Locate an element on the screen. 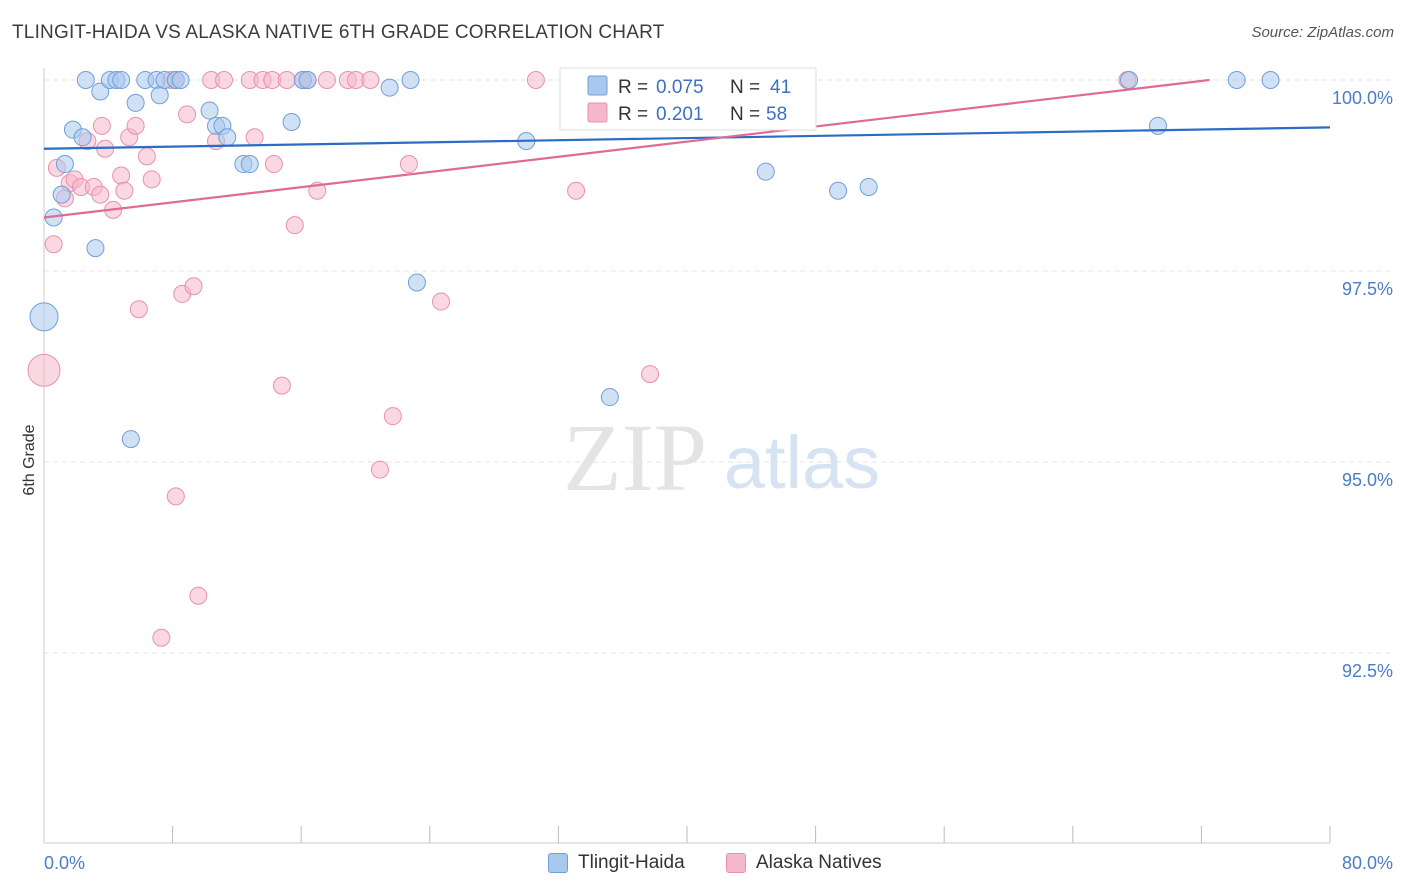 This screenshot has width=1406, height=892. legend-r-label-2: R = is located at coordinates (633, 114).